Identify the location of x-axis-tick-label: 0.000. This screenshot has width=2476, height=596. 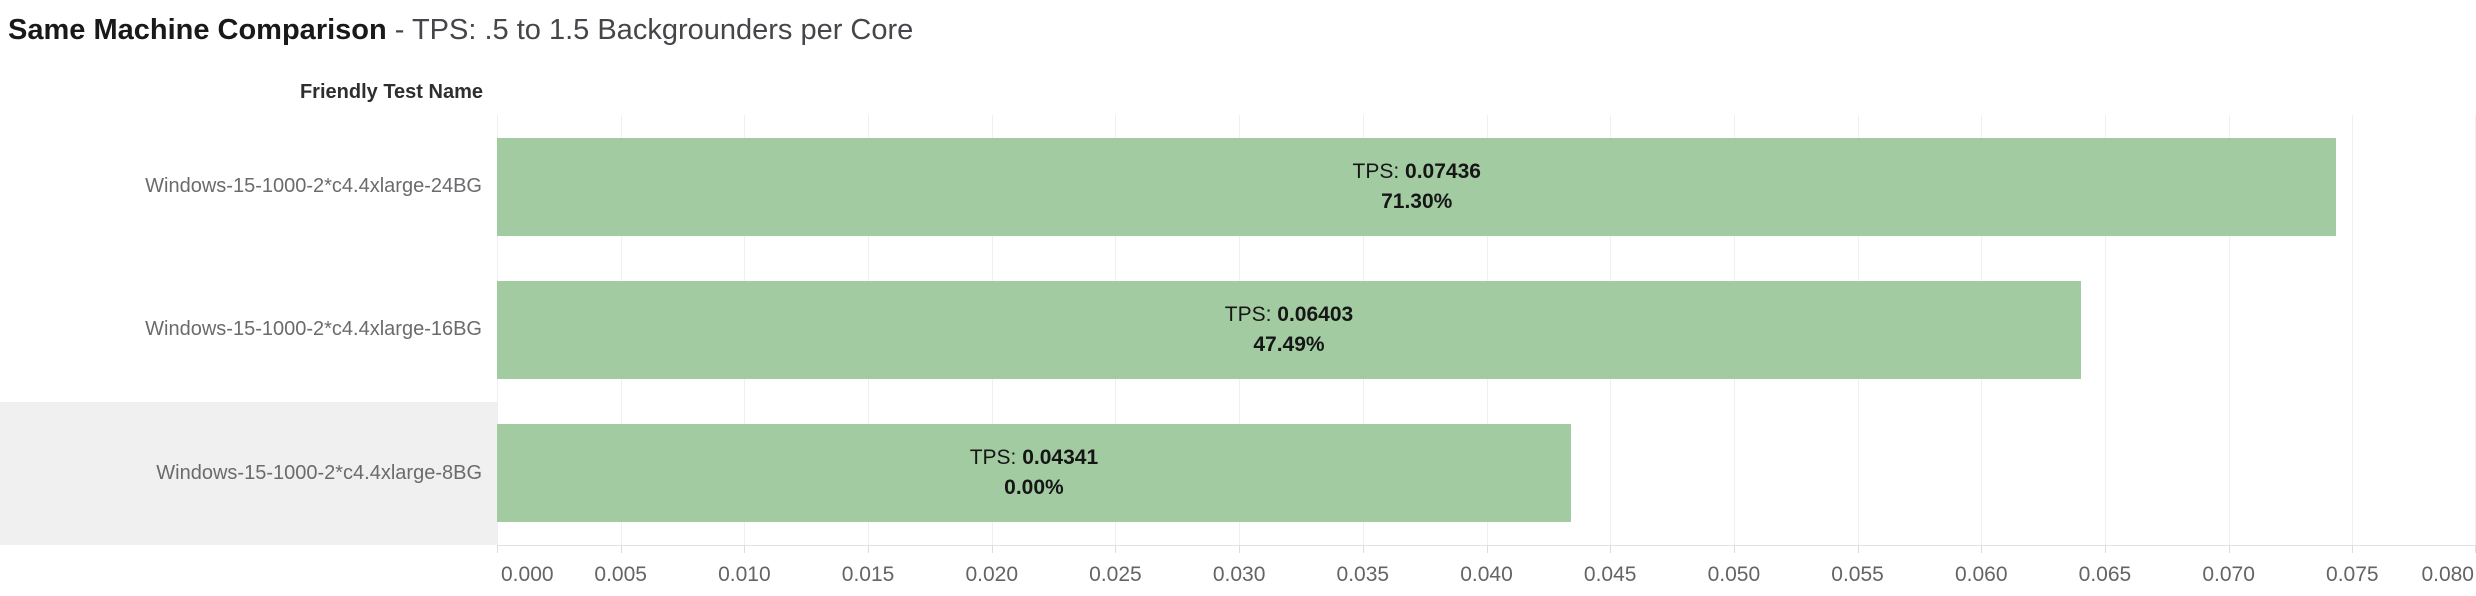
(527, 574).